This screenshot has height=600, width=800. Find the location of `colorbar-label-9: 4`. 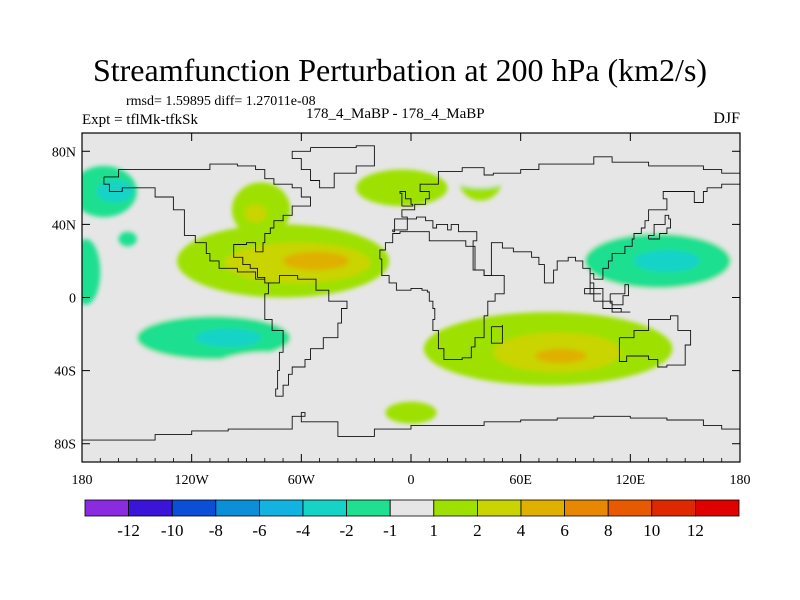

colorbar-label-9: 4 is located at coordinates (521, 530).